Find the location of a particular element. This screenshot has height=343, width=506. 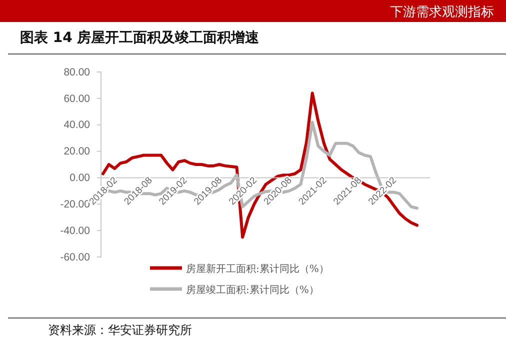

y-tick-label: 20.00 is located at coordinates (77, 152).